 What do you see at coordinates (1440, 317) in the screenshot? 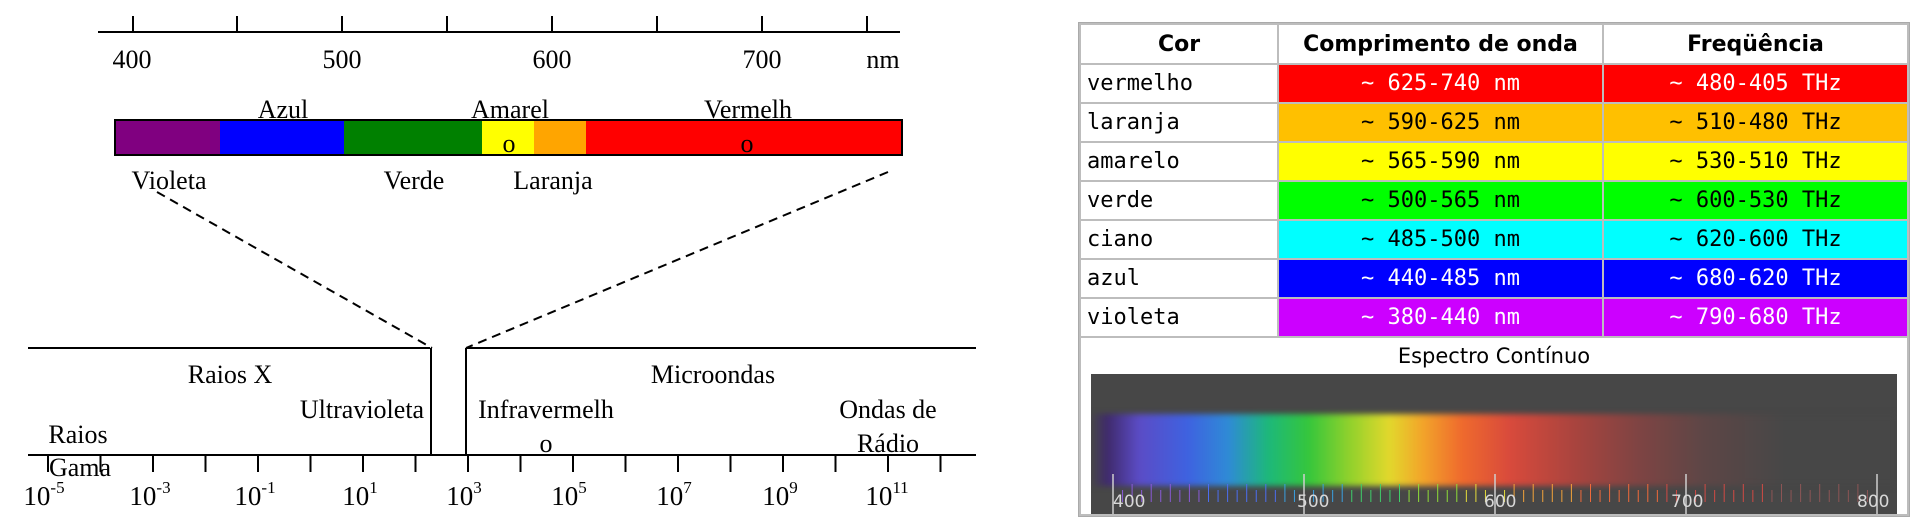
I see `row-wavelength: ~ 380-440 nm` at bounding box center [1440, 317].